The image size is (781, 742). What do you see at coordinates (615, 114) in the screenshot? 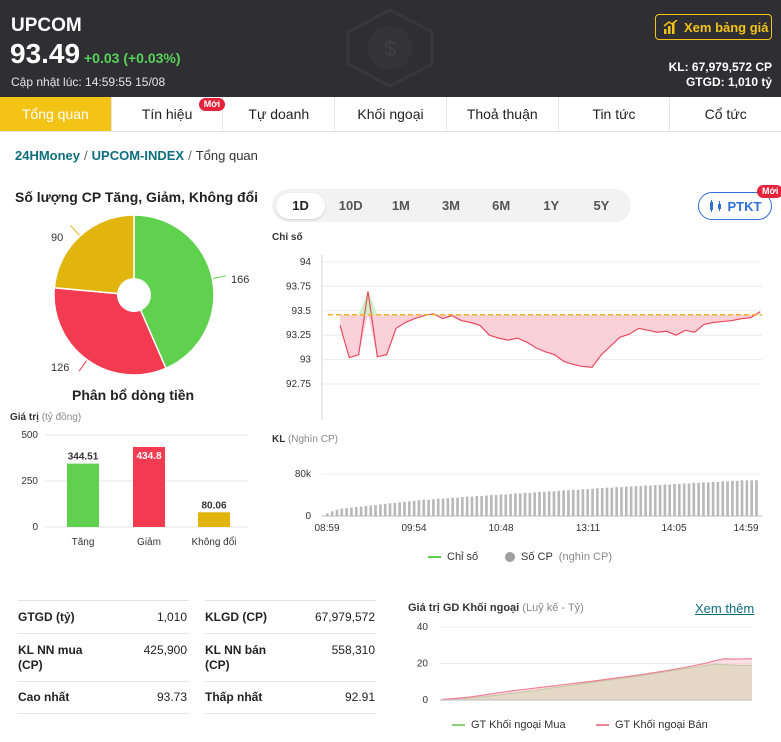
I see `tab-news: Tin tức` at bounding box center [615, 114].